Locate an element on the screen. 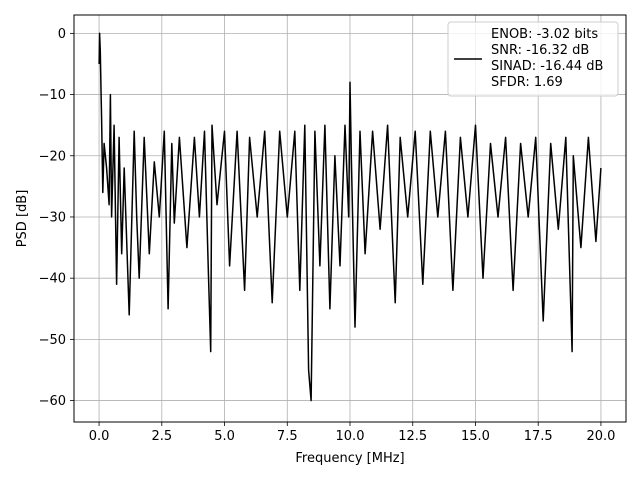 The height and width of the screenshot is (480, 640). legend-entry: SINAD: -16.44 dB is located at coordinates (547, 66).